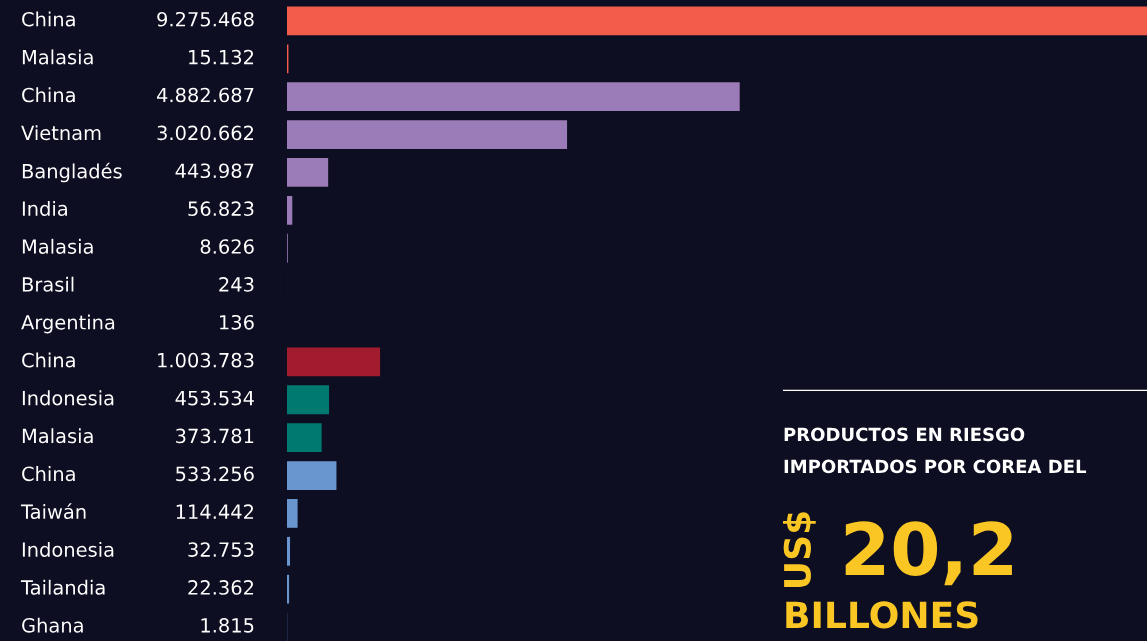 The image size is (1147, 641). Describe the element at coordinates (205, 19) in the screenshot. I see `data-label: 9.275.468` at that location.